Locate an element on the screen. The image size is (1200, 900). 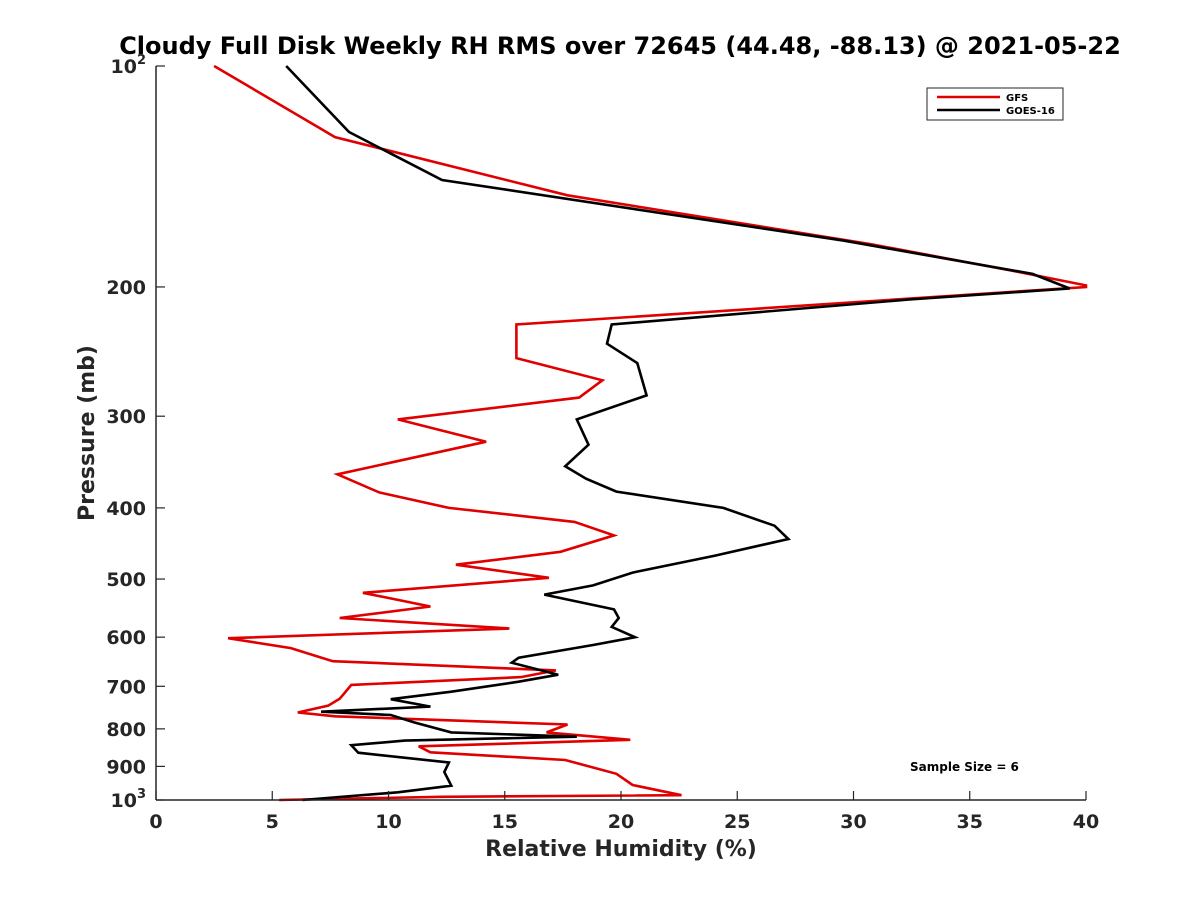
legend-label-gfs: GFS is located at coordinates (1017, 98).